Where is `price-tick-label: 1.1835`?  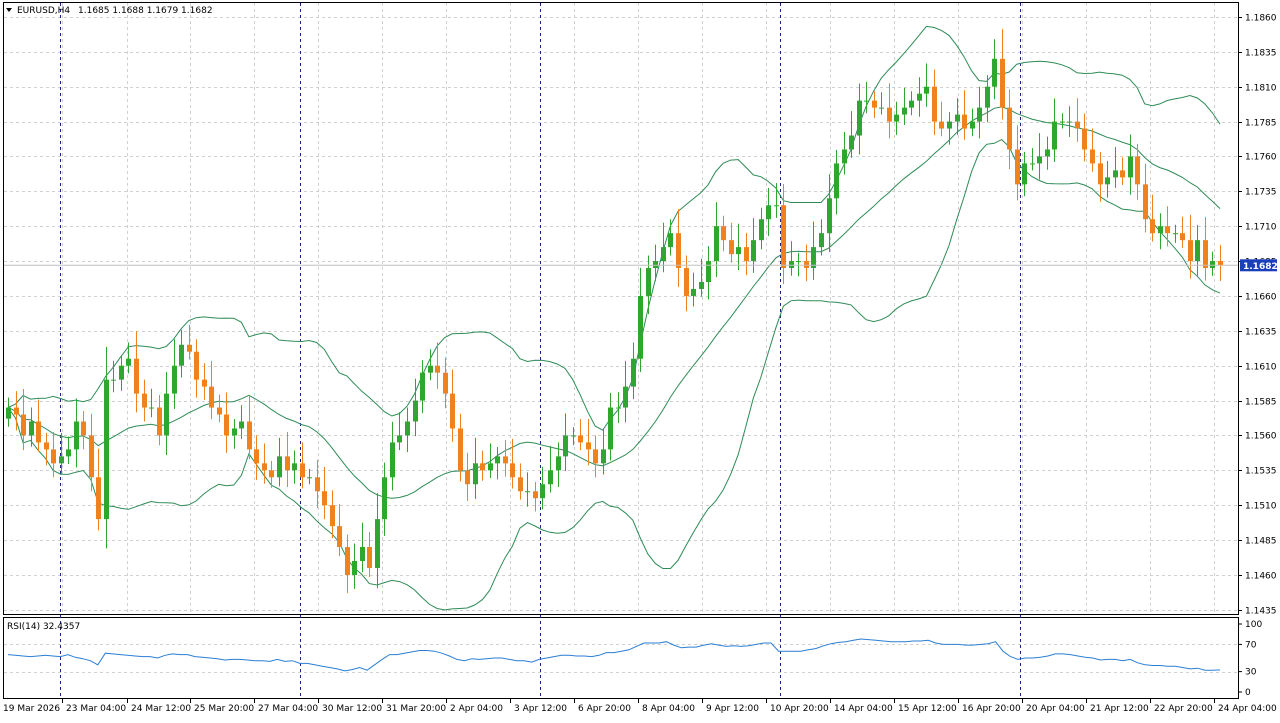 price-tick-label: 1.1835 is located at coordinates (1261, 54).